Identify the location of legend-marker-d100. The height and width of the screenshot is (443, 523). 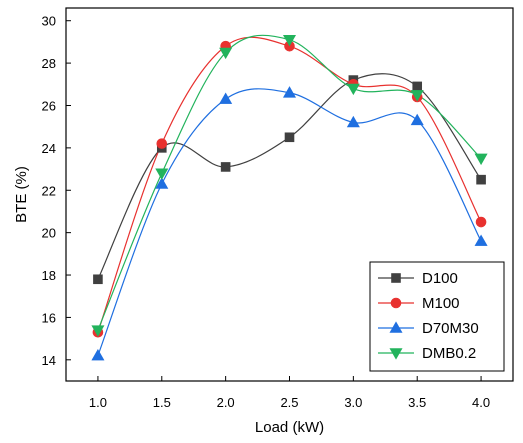
(396, 278).